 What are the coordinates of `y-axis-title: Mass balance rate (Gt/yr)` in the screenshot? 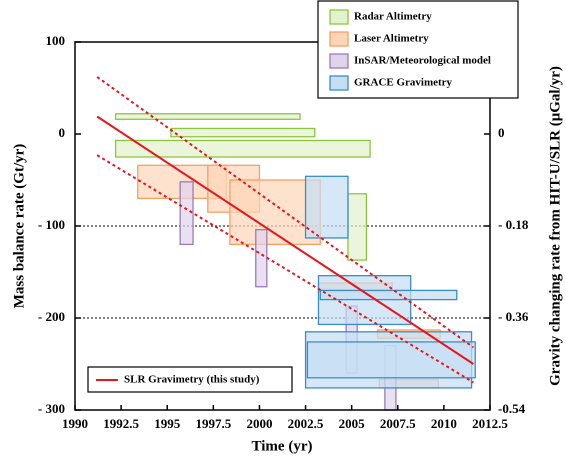 It's located at (19, 226).